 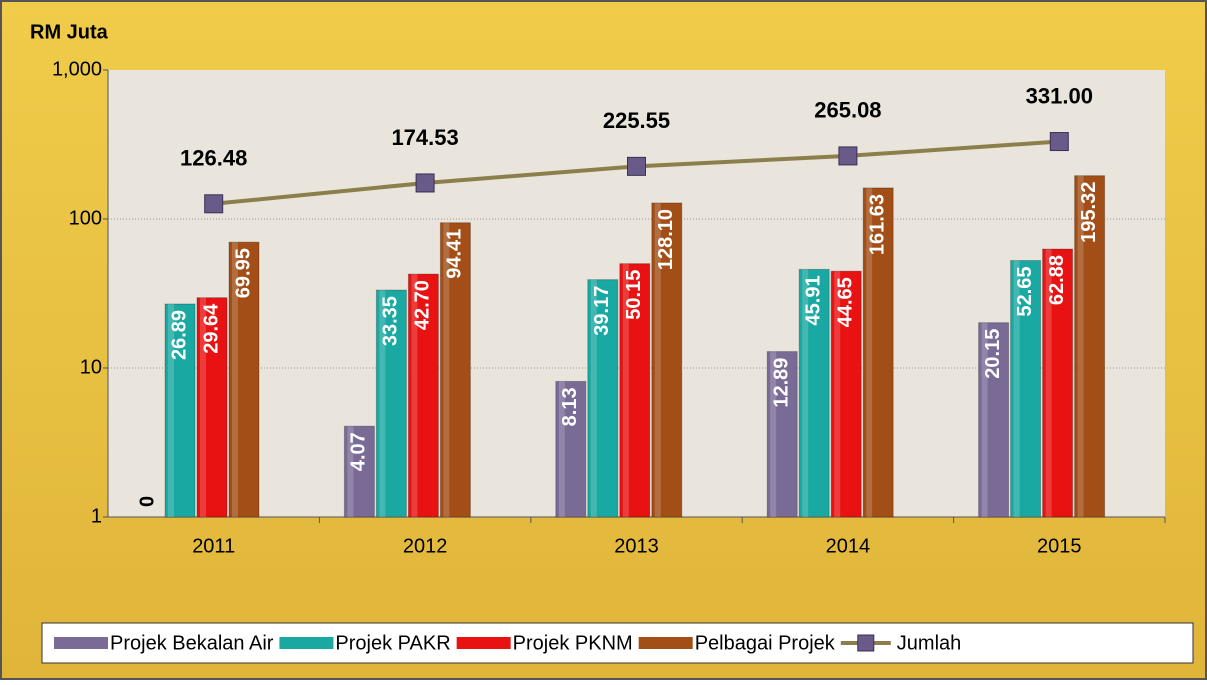 What do you see at coordinates (666, 239) in the screenshot?
I see `data-label: 128.10` at bounding box center [666, 239].